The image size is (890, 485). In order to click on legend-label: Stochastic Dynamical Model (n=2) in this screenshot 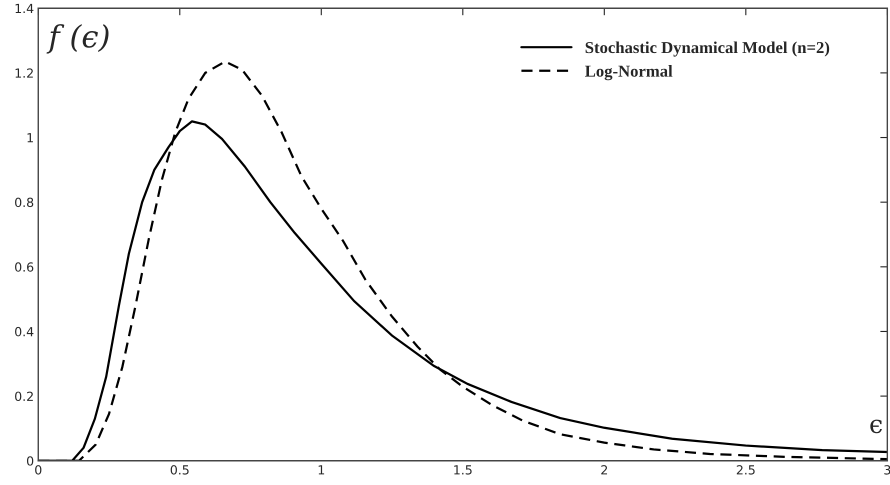, I will do `click(708, 49)`.